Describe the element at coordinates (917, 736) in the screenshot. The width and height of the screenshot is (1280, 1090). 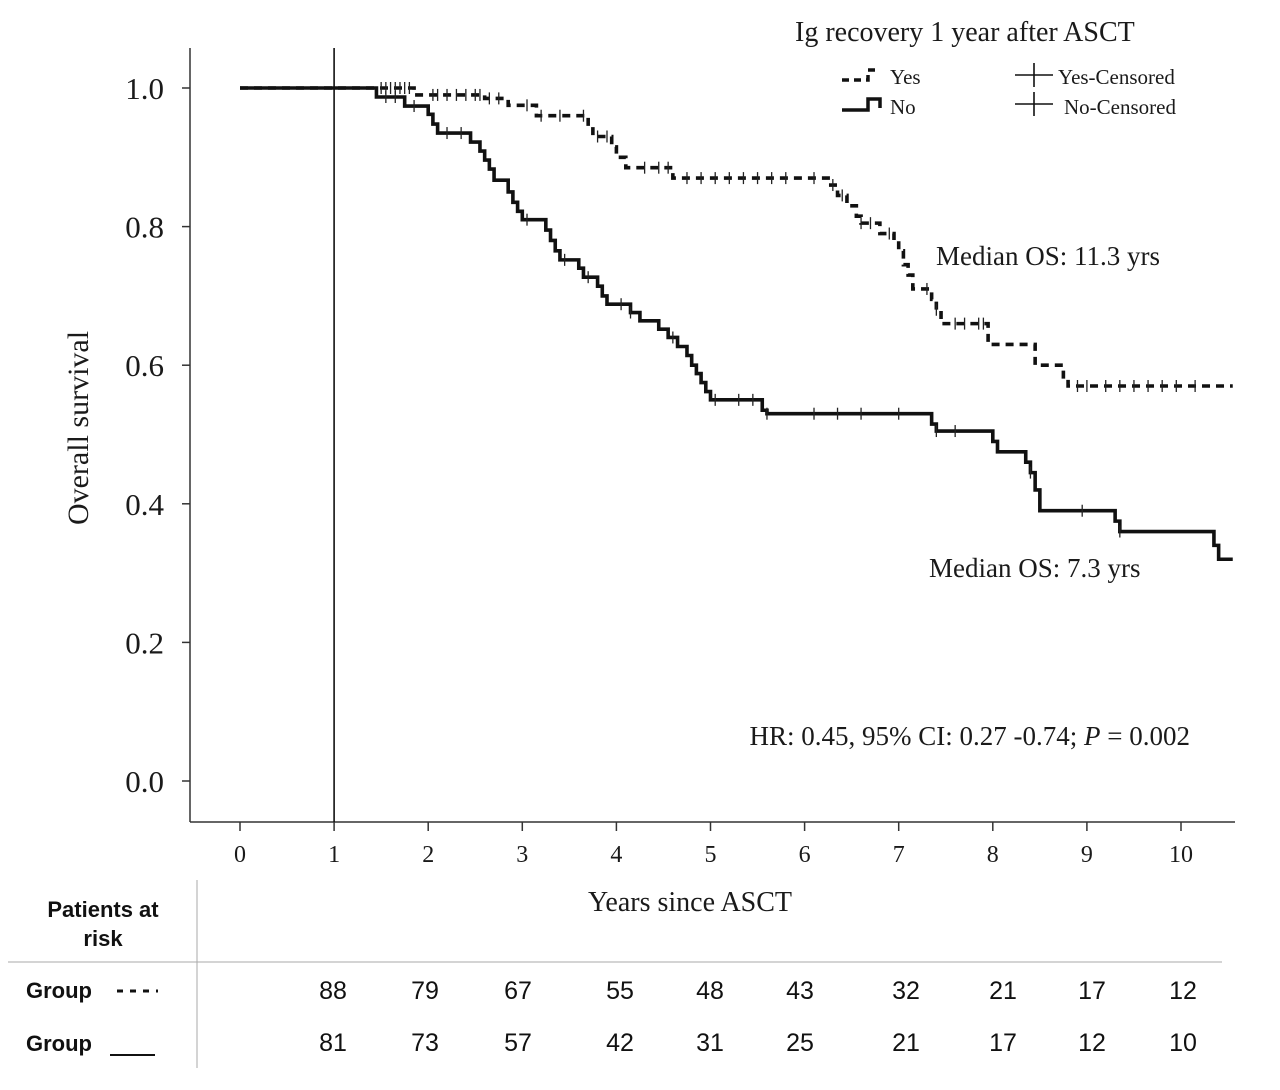
I see `hr-prefix: HR: 0.45, 95% CI: 0.27 -0.74;` at that location.